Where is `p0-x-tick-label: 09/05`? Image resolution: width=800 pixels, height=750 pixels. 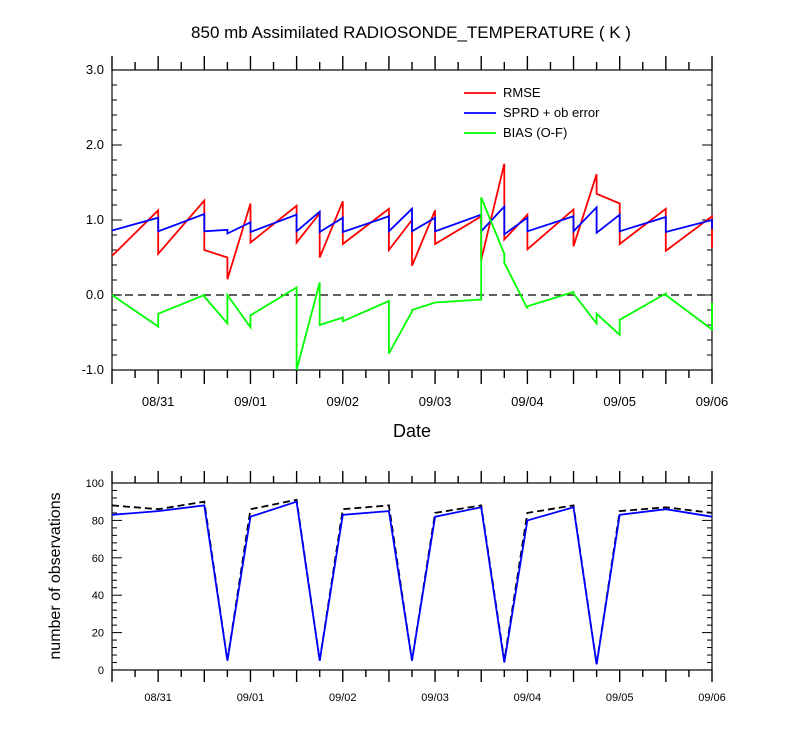
p0-x-tick-label: 09/05 is located at coordinates (619, 401).